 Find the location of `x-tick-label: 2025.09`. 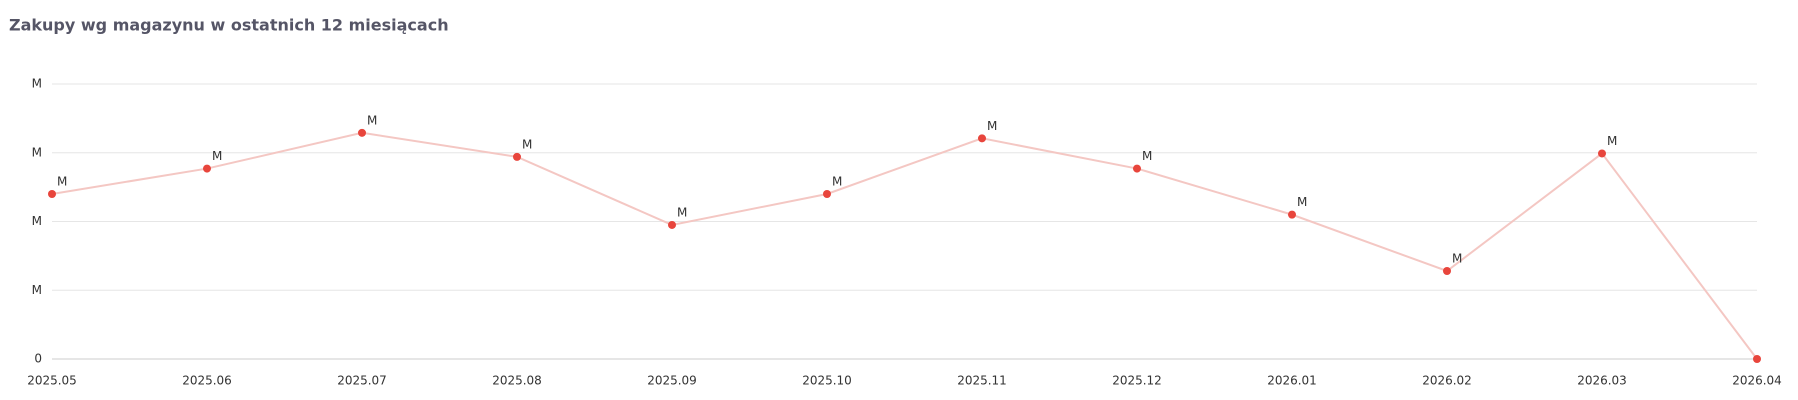

x-tick-label: 2025.09 is located at coordinates (672, 381).